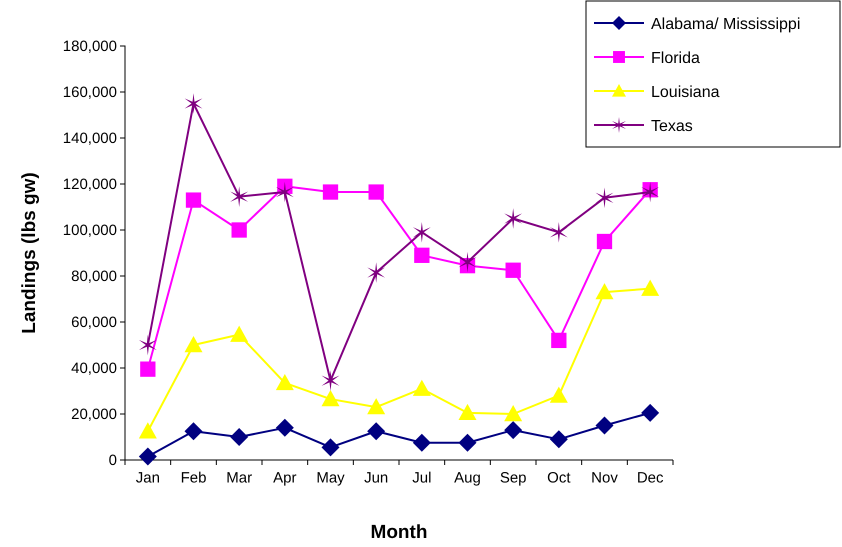  Describe the element at coordinates (193, 478) in the screenshot. I see `x-tick-label: Feb` at that location.